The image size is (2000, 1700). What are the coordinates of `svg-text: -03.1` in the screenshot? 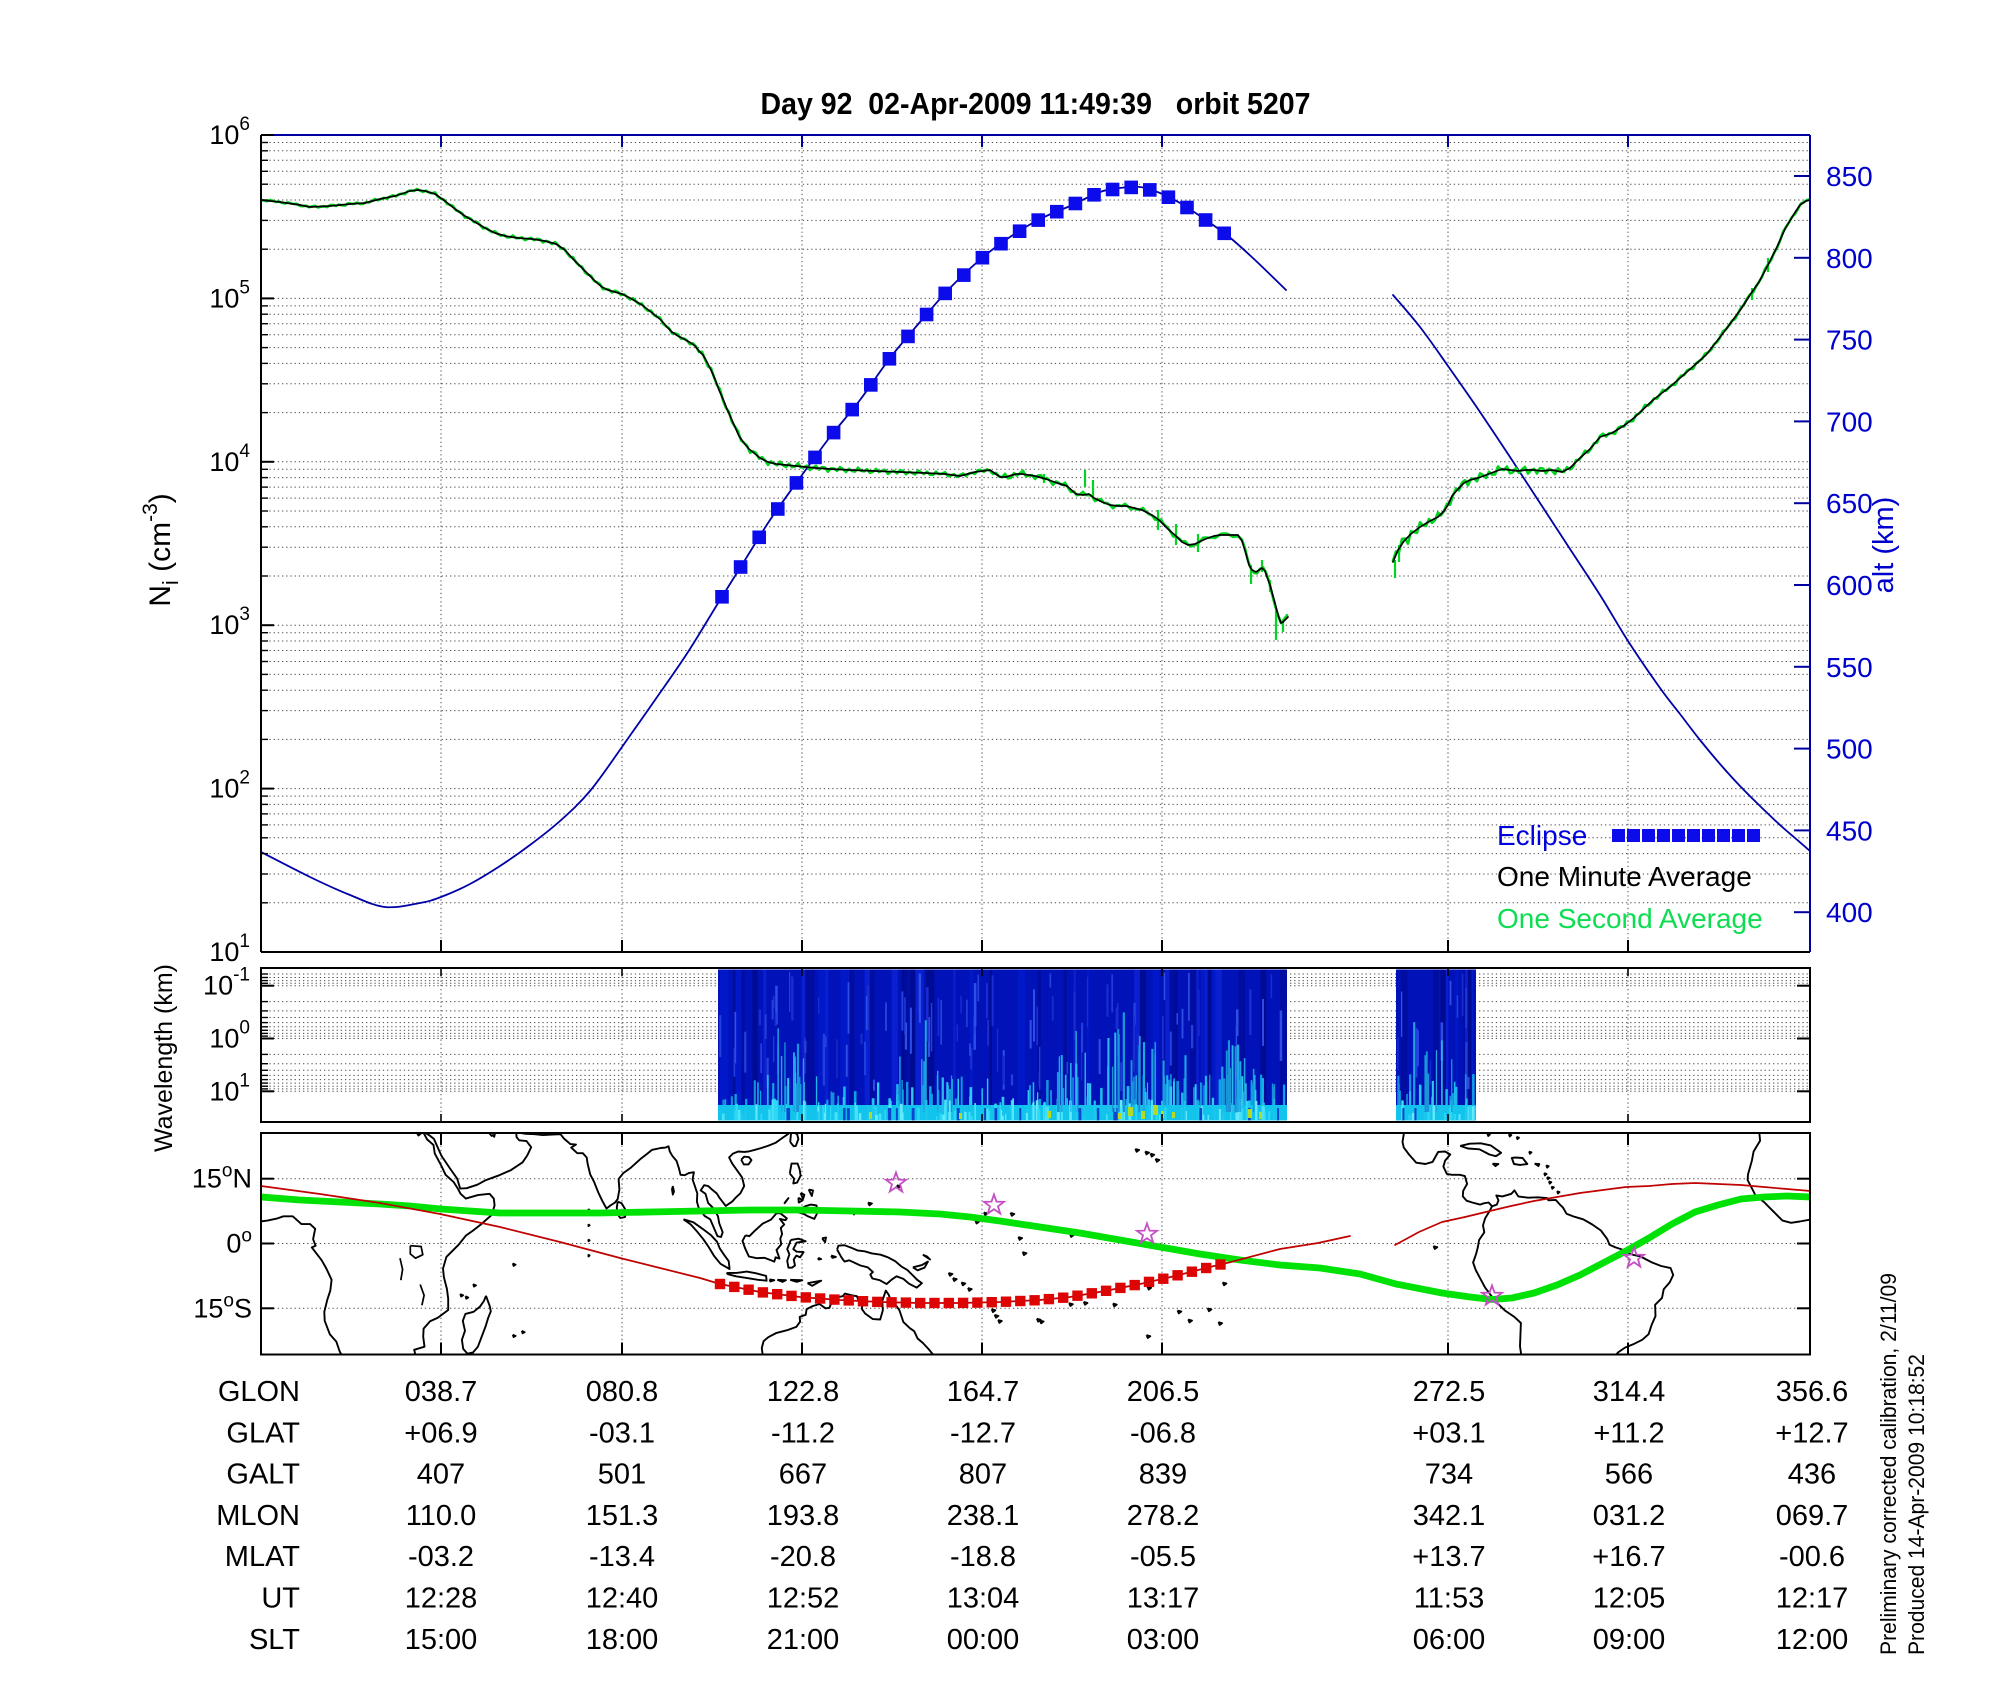 It's located at (622, 1433).